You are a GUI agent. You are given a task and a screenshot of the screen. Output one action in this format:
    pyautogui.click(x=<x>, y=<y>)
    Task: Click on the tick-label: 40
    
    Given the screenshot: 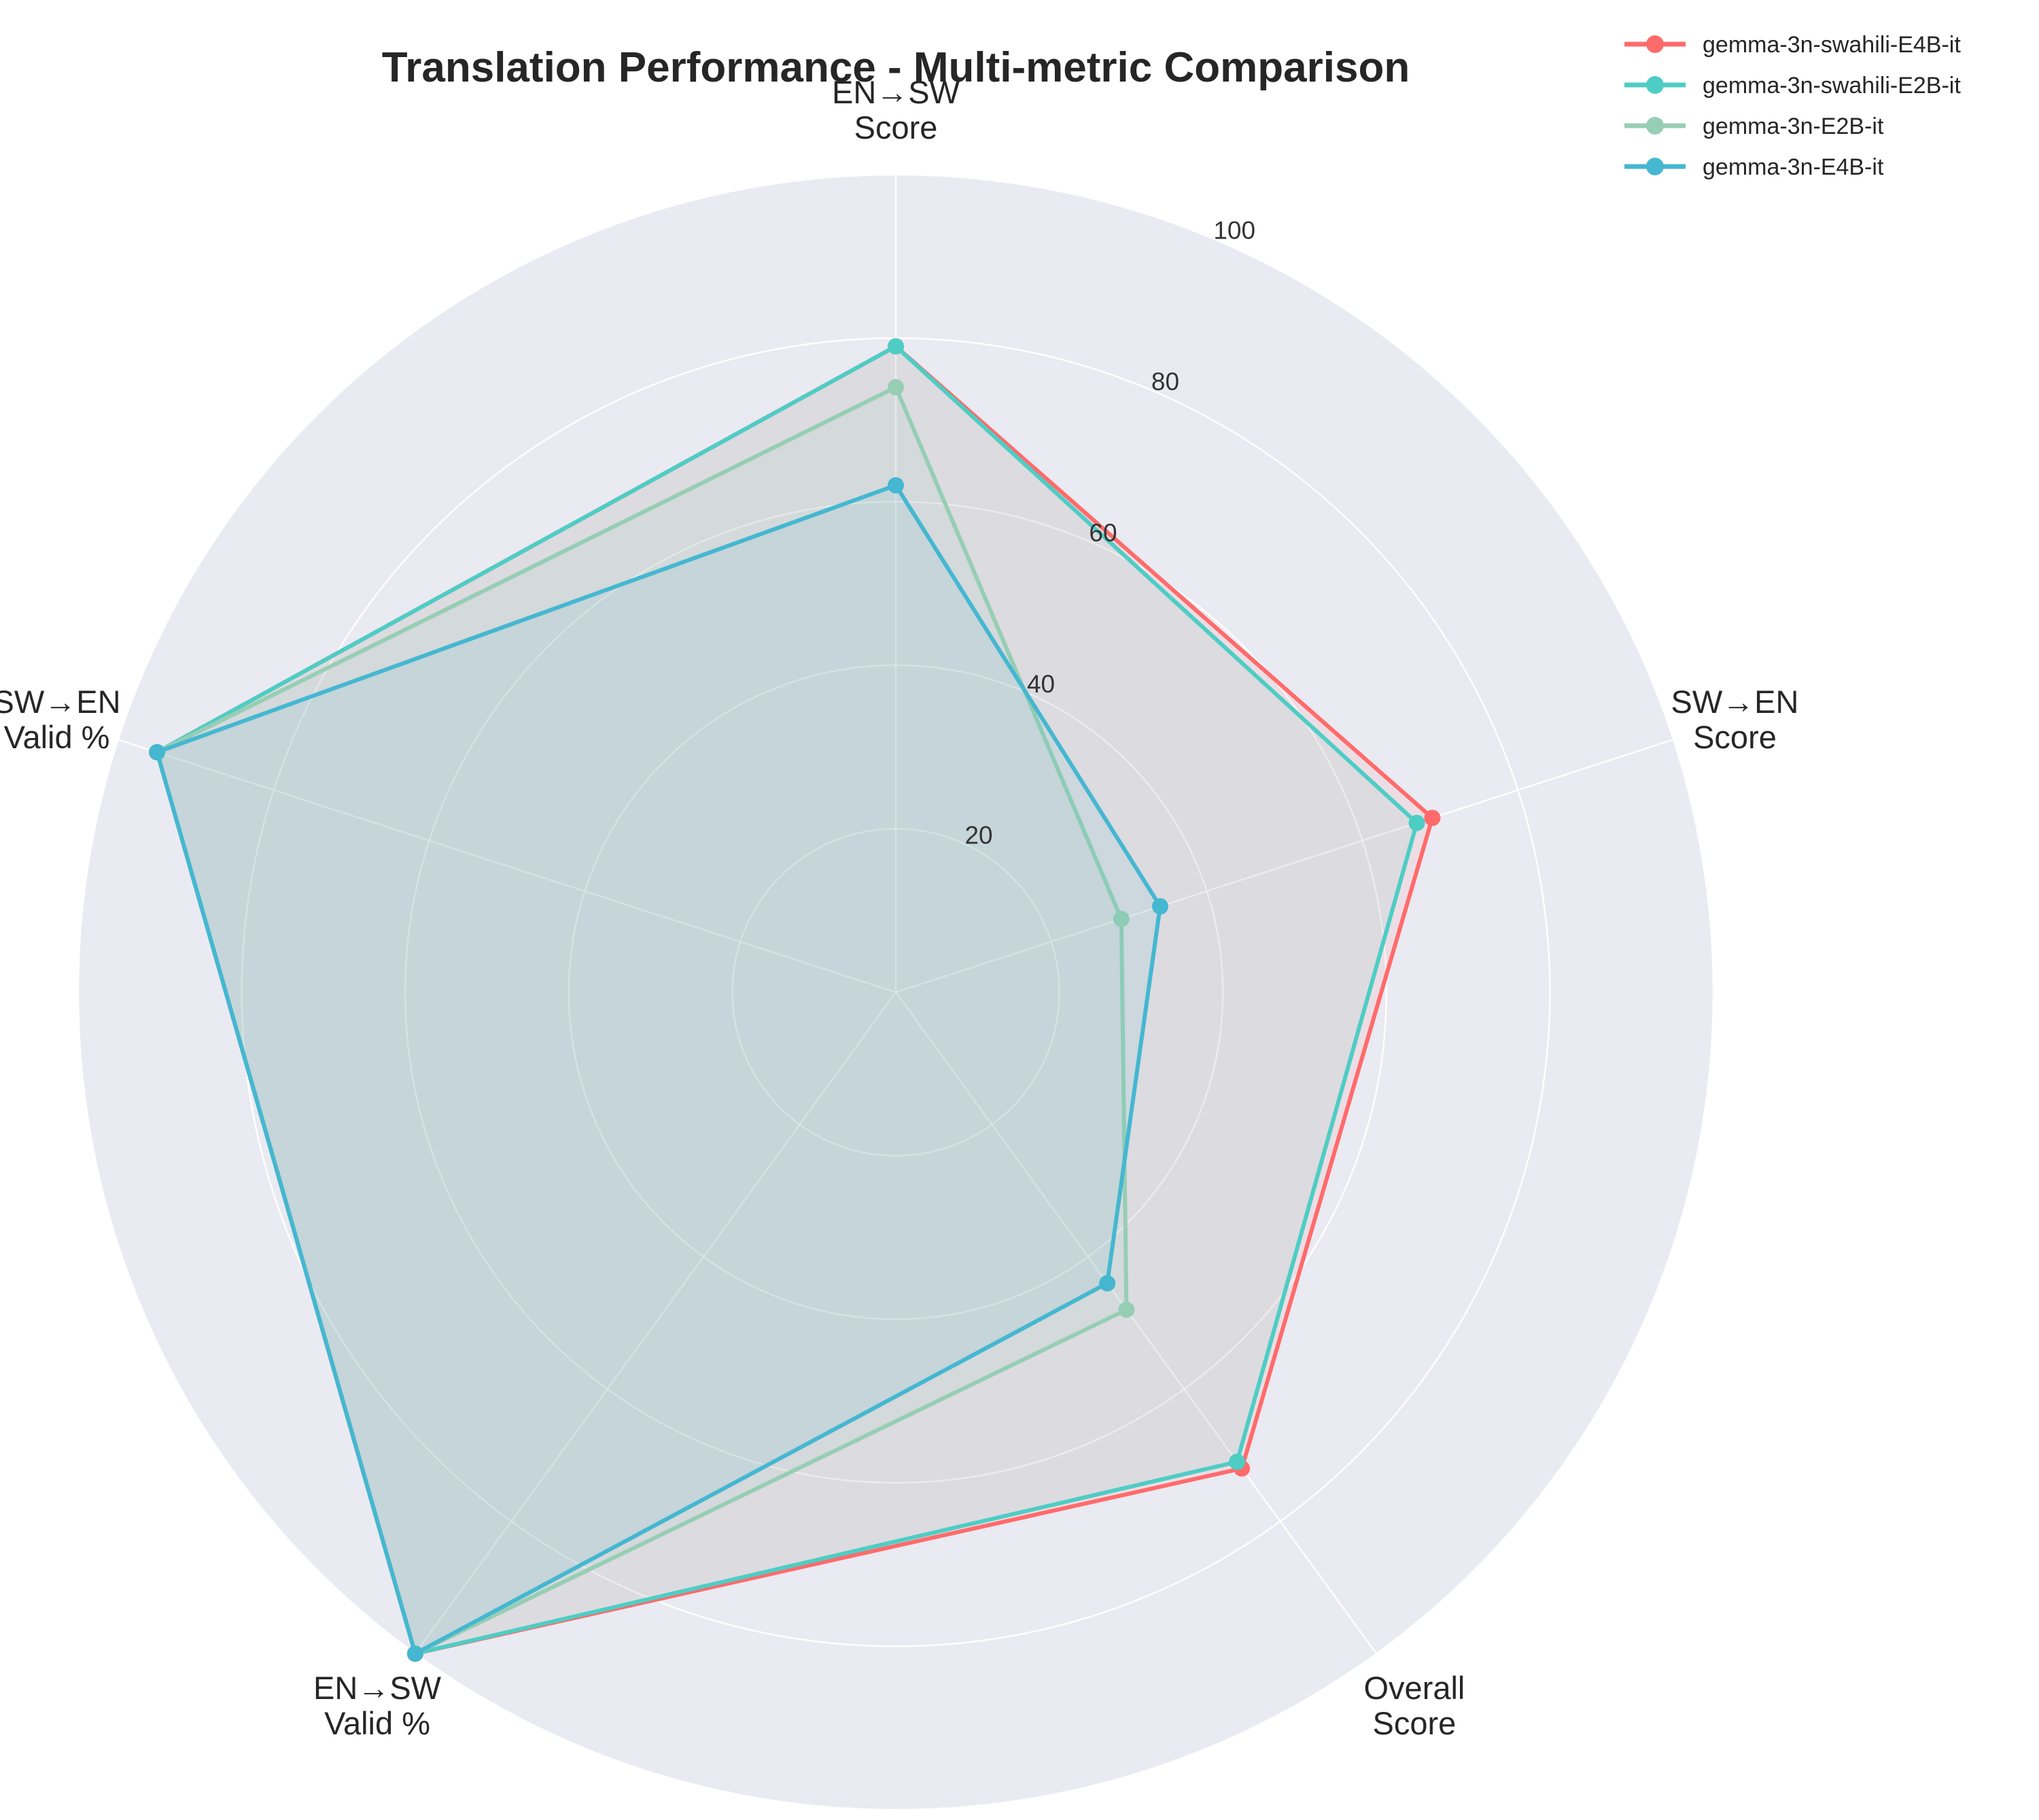 What is the action you would take?
    pyautogui.click(x=1041, y=684)
    